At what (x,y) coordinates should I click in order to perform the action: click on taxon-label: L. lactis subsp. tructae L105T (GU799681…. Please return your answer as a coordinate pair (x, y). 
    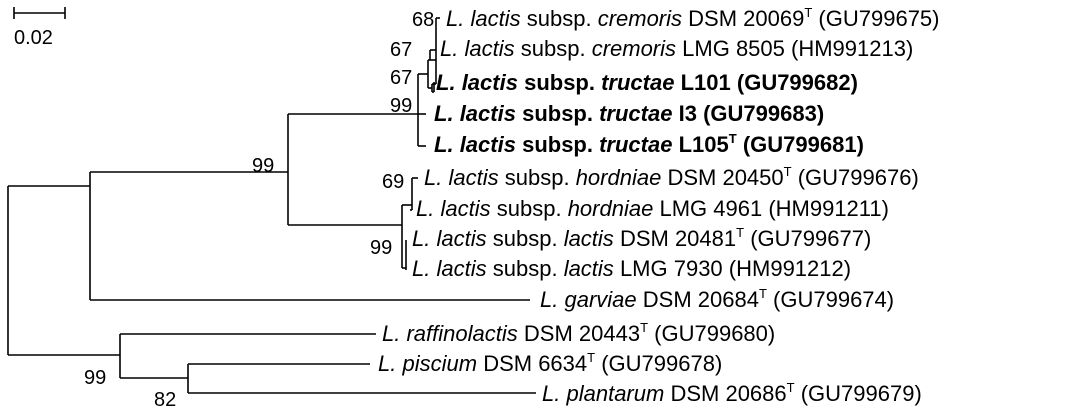
    Looking at the image, I should click on (649, 144).